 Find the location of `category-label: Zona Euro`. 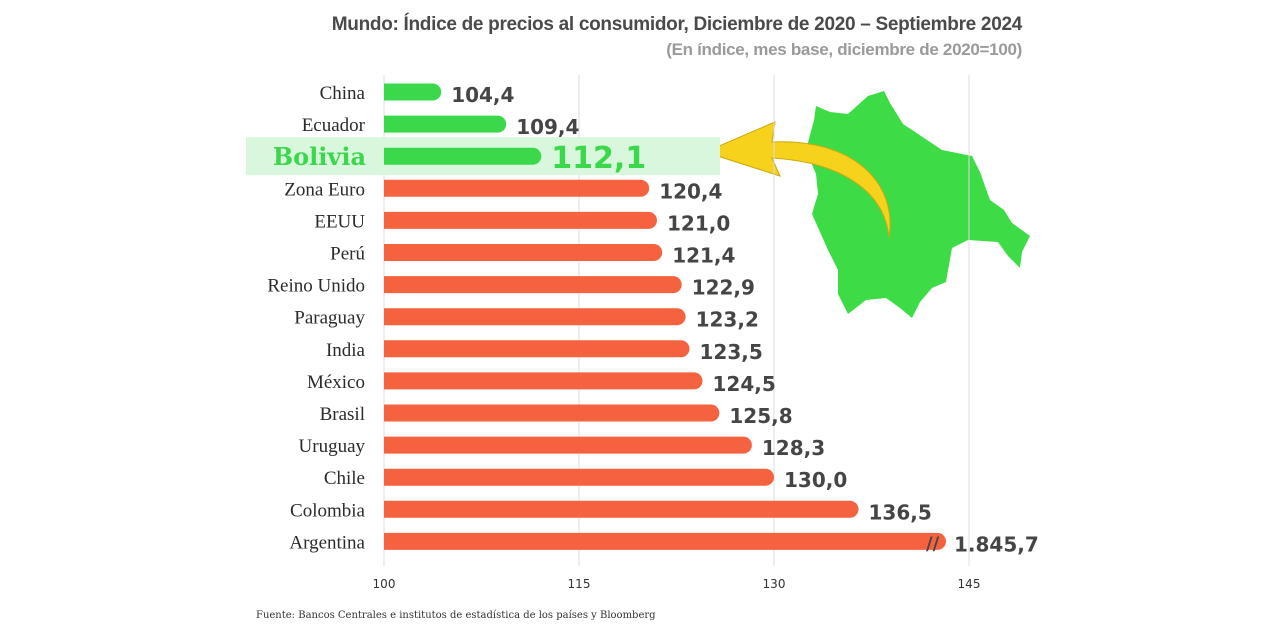

category-label: Zona Euro is located at coordinates (324, 189).